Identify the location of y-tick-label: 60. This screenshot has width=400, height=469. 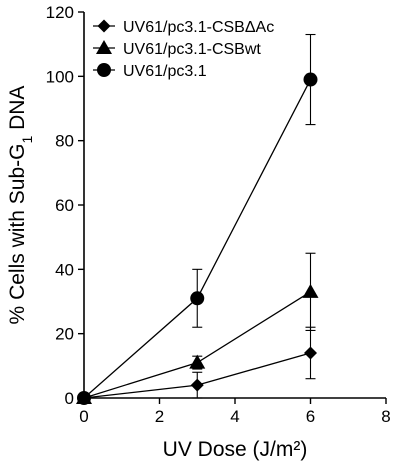
(64, 205).